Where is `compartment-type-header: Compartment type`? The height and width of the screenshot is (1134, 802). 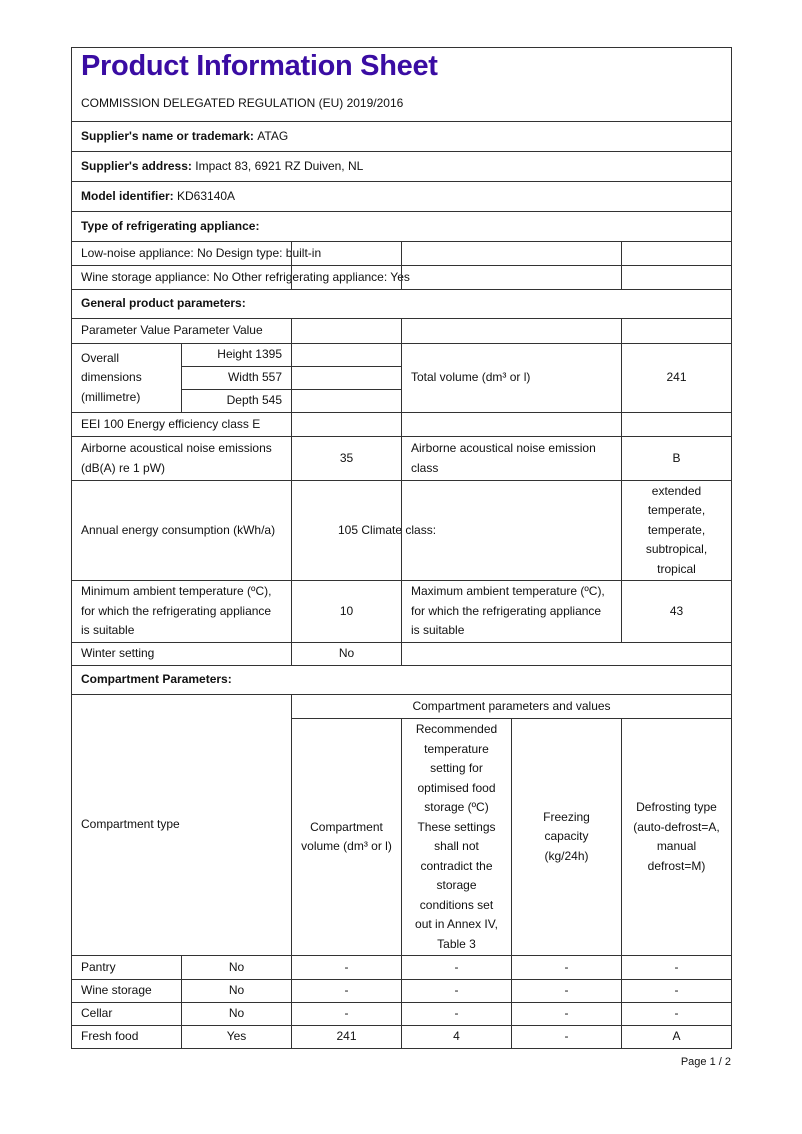 compartment-type-header: Compartment type is located at coordinates (181, 825).